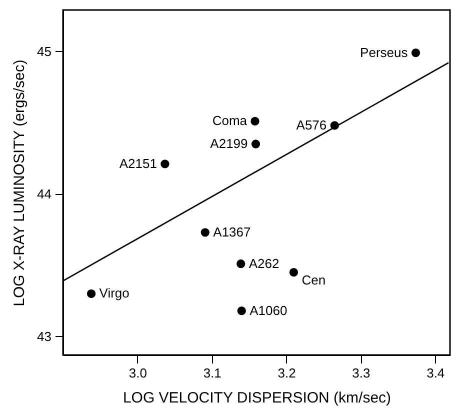 The image size is (453, 408). I want to click on annotation: Cen, so click(314, 280).